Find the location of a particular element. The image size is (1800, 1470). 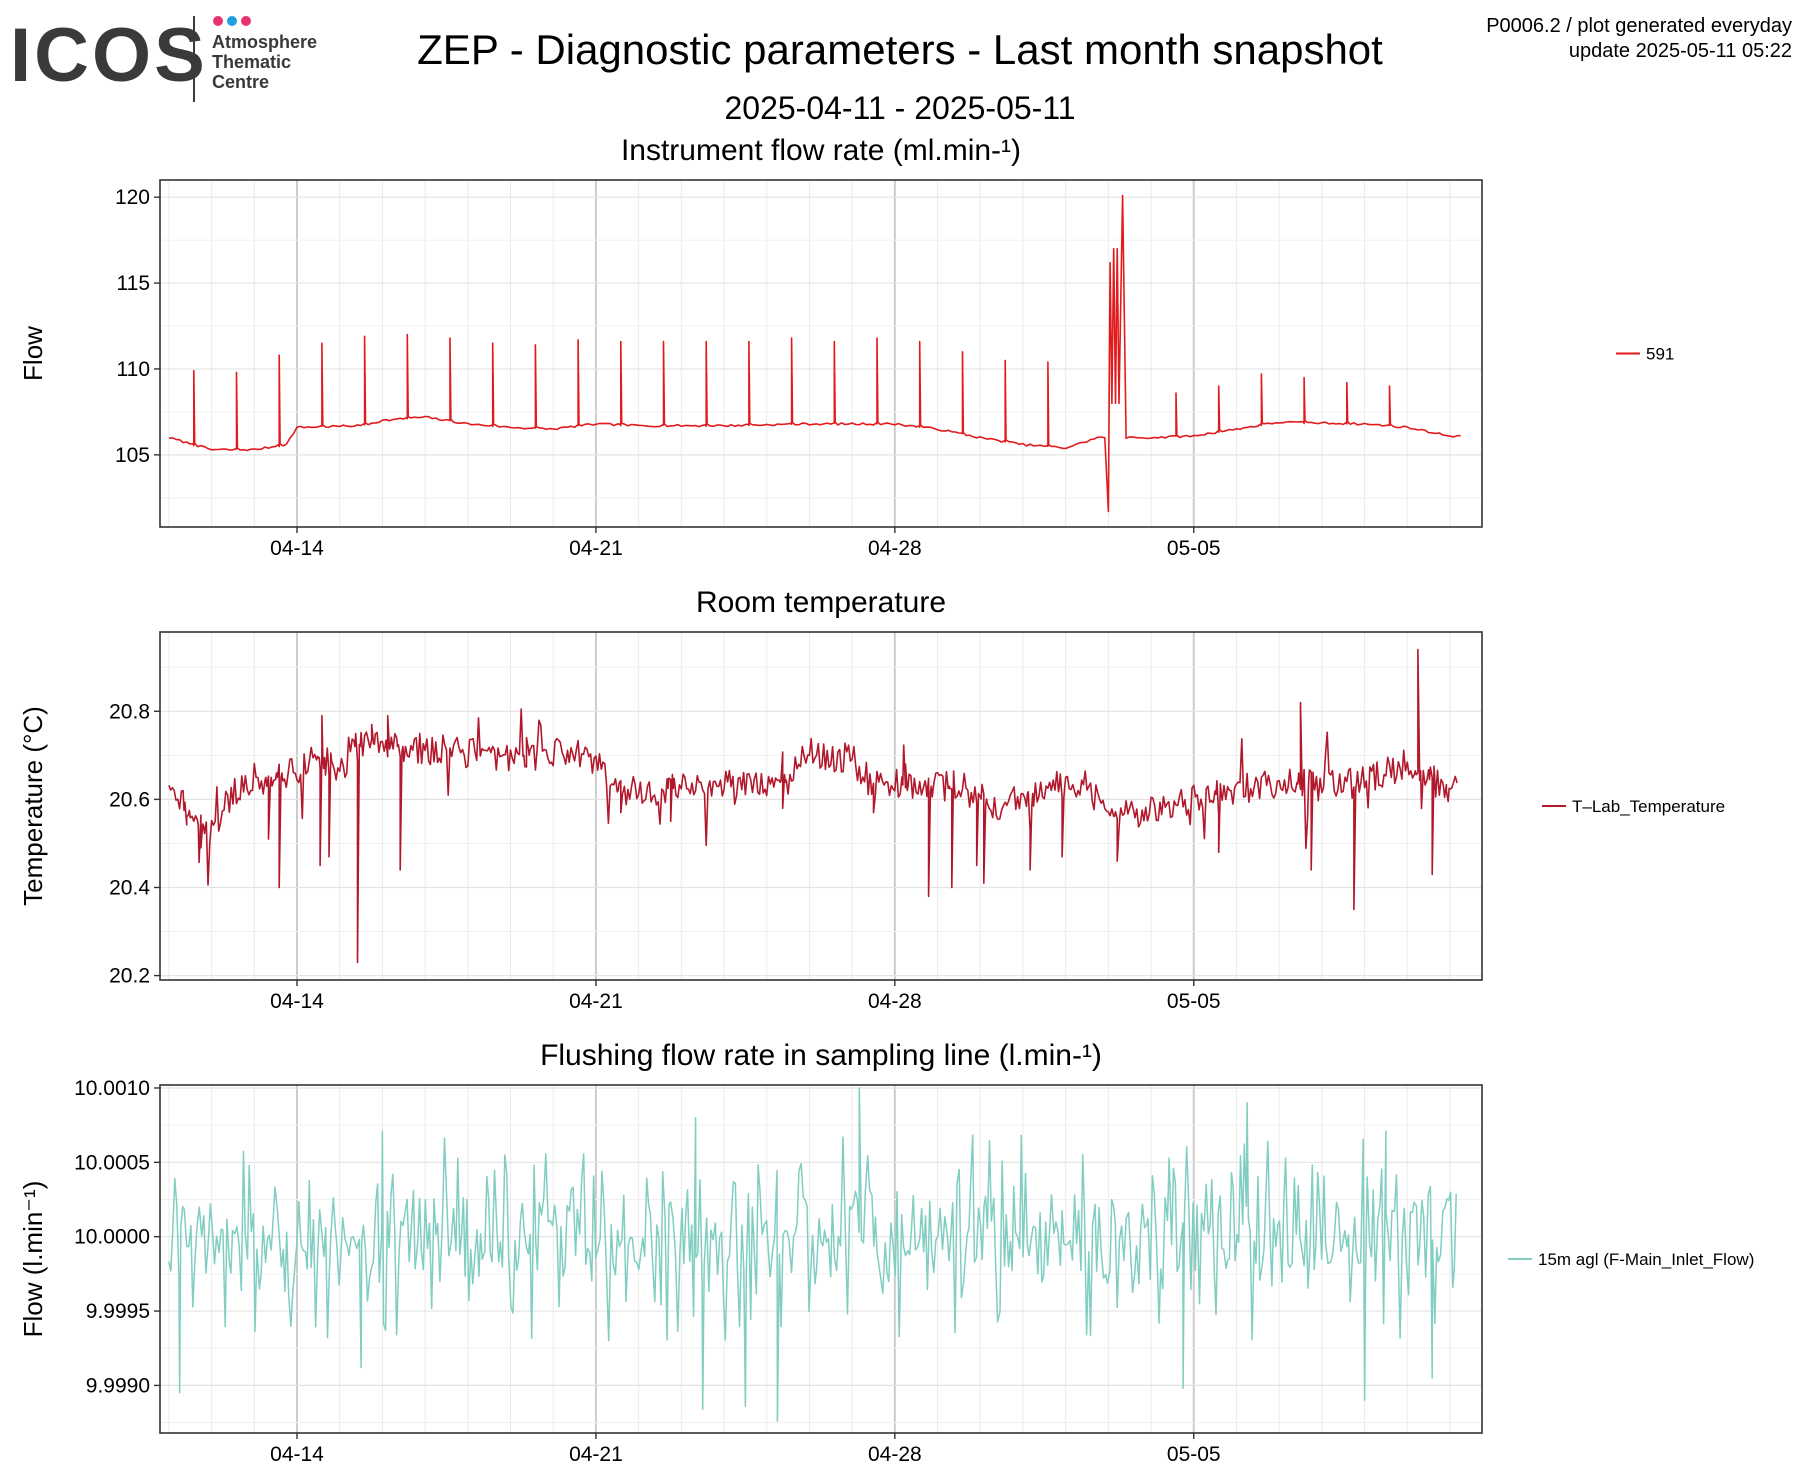

y-tick-label: 20.6 is located at coordinates (129, 799).